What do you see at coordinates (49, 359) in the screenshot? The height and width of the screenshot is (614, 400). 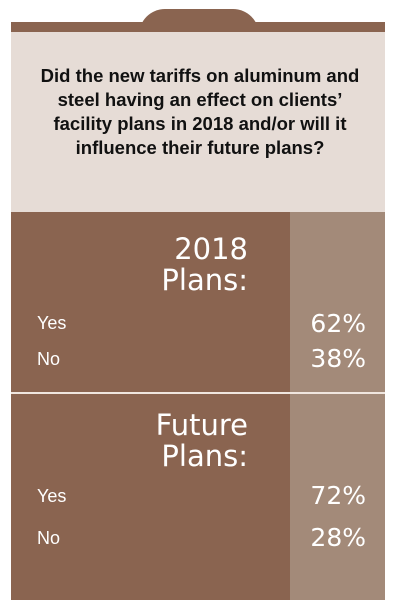 I see `section-2018-no-label: No` at bounding box center [49, 359].